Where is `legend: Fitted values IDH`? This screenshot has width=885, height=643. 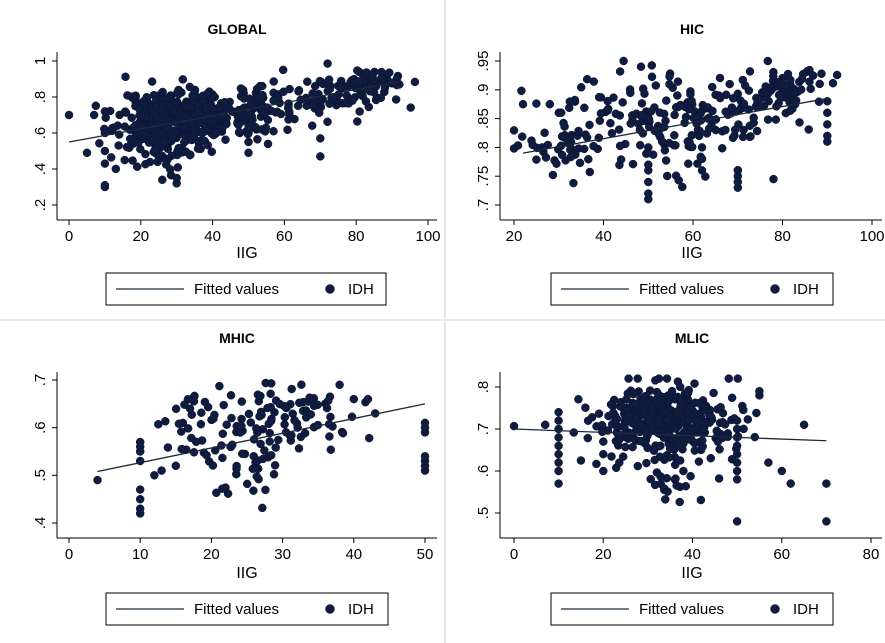
legend: Fitted values IDH is located at coordinates (692, 289).